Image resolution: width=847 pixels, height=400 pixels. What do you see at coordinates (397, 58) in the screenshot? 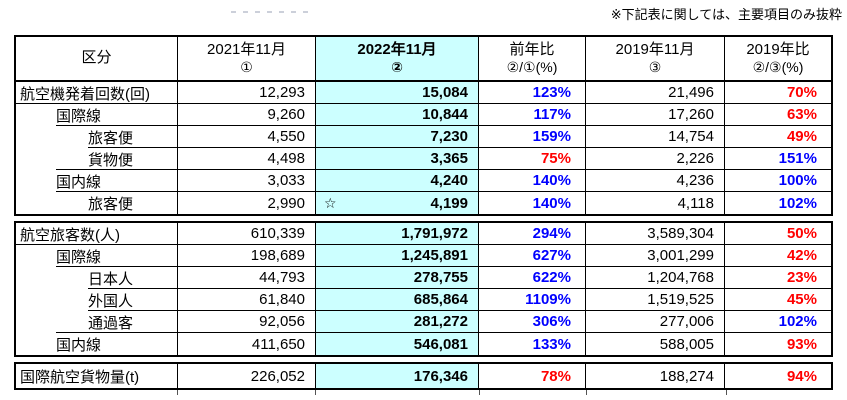
I see `header-2022: 2022年11月 ②` at bounding box center [397, 58].